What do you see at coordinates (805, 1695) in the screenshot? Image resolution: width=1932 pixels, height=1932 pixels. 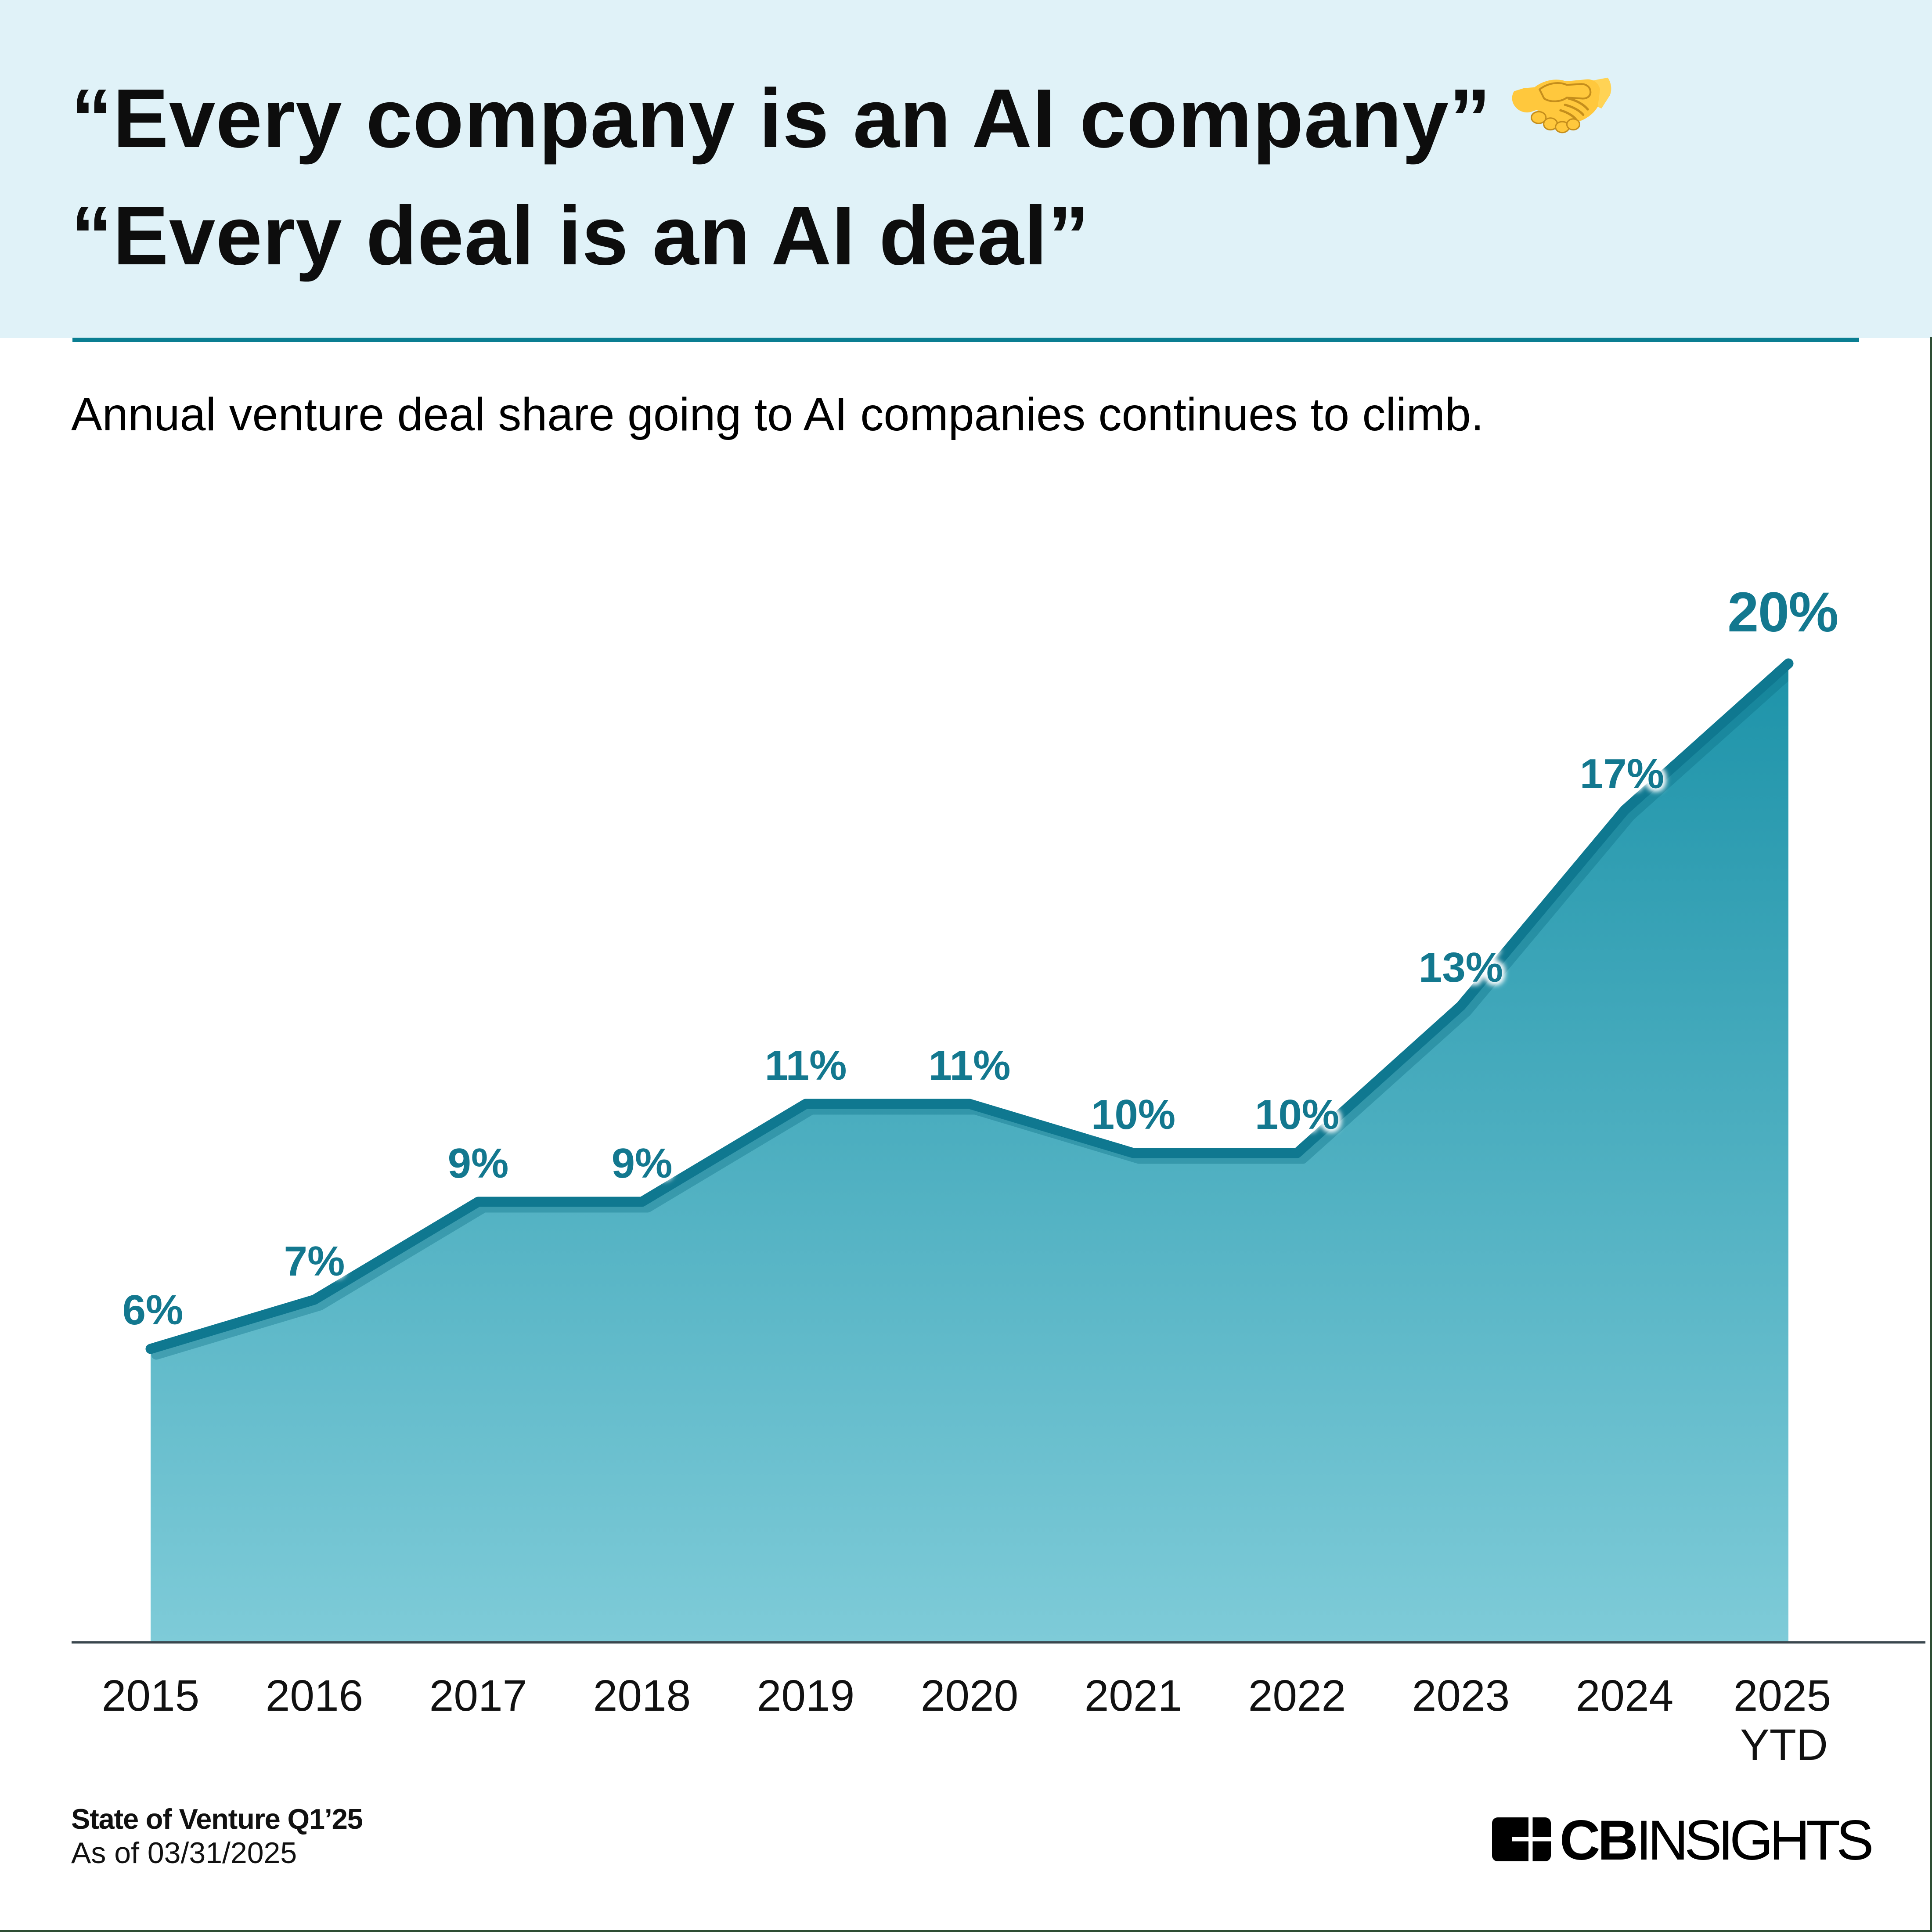 I see `svg-text: 2019` at bounding box center [805, 1695].